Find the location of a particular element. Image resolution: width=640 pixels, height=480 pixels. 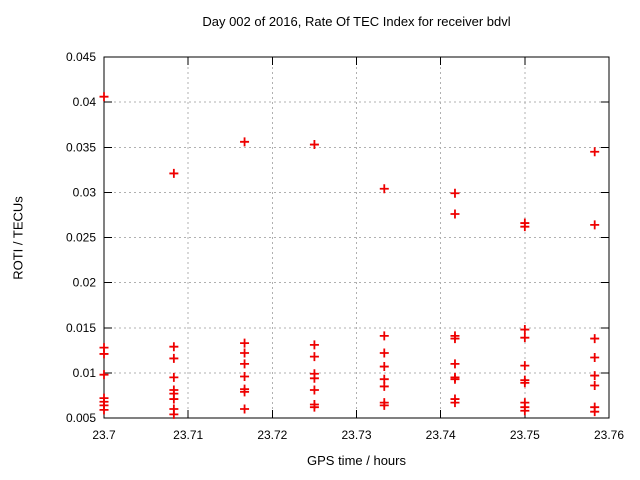

y-tick-label: 0.015 is located at coordinates (81, 328).